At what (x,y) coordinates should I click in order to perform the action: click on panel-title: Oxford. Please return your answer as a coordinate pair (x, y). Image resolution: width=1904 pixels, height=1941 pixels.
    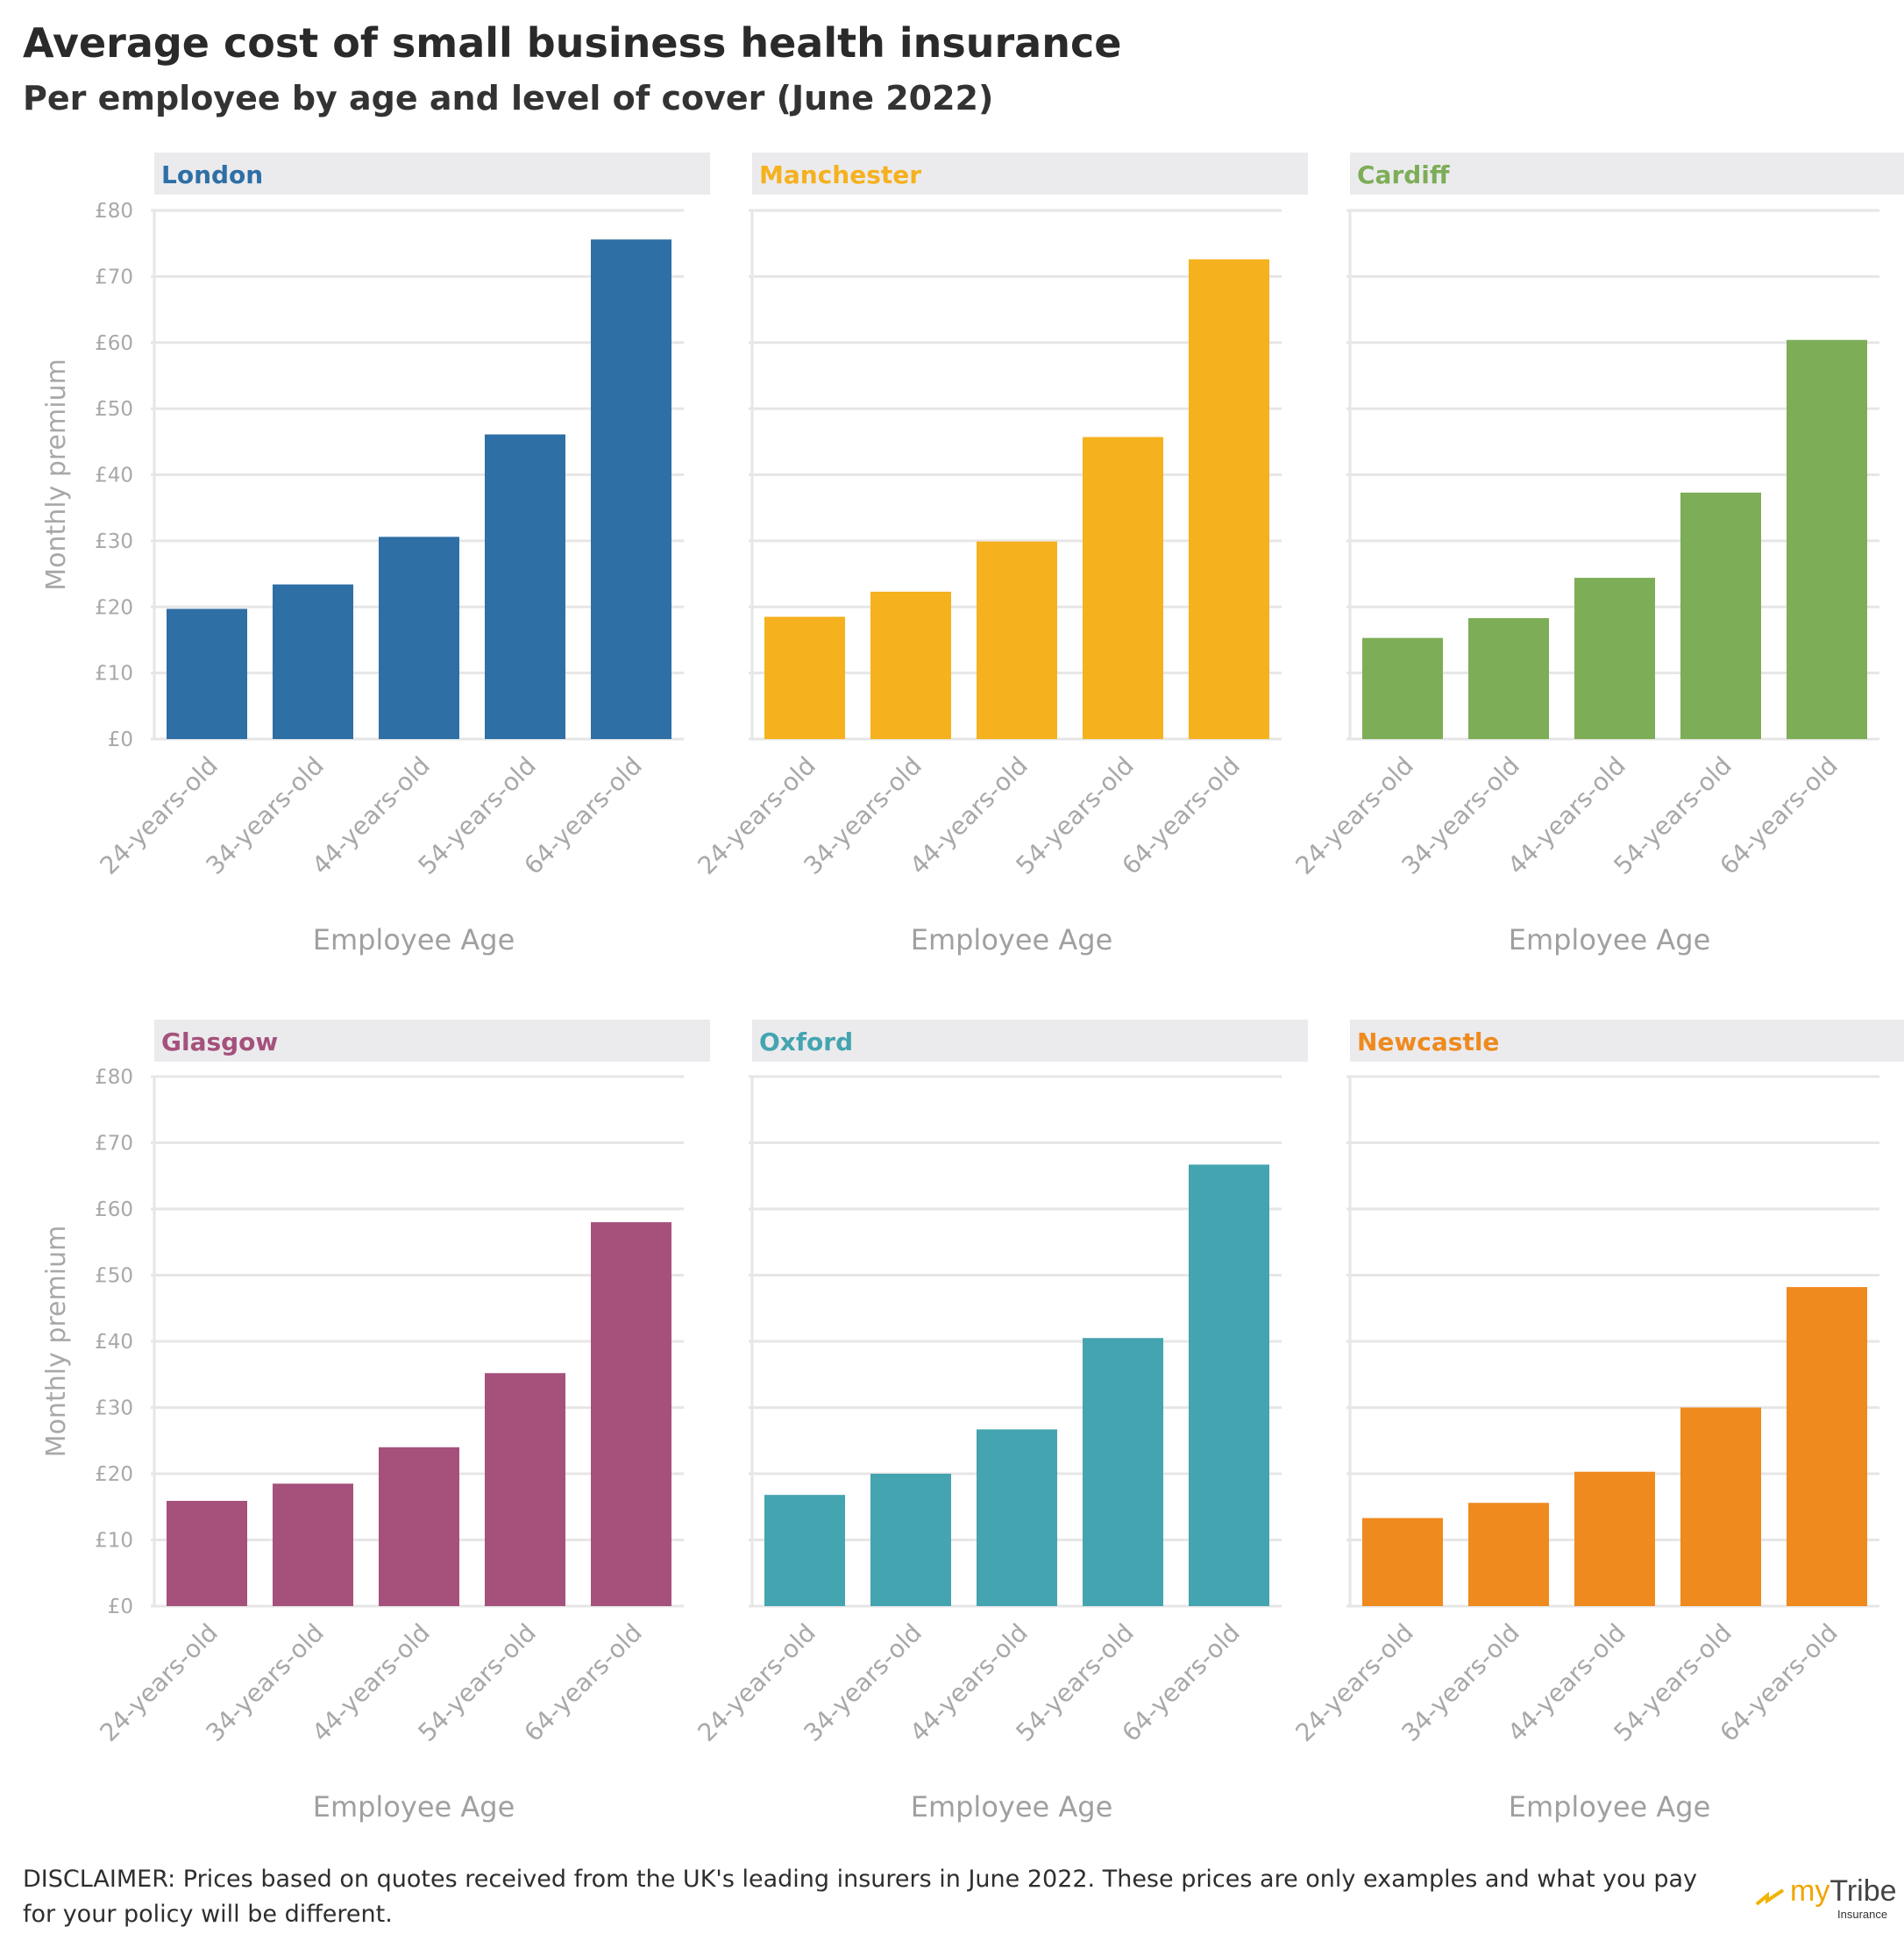
    Looking at the image, I should click on (806, 1041).